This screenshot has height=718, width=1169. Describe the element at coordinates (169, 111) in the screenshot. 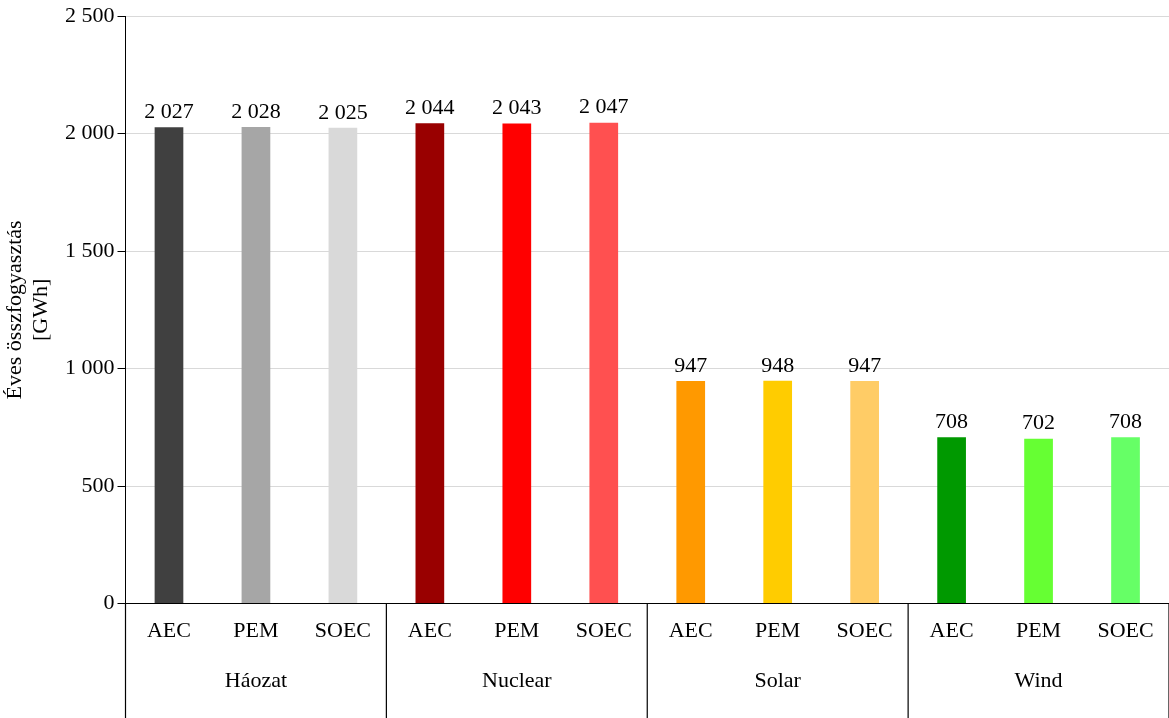

I see `data-label: 2 027` at that location.